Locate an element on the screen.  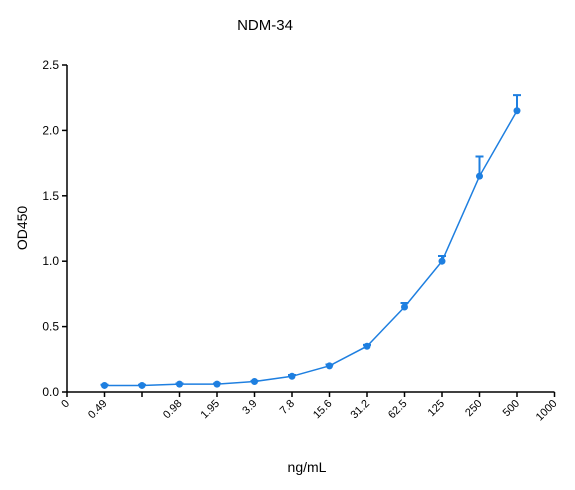
y-tick-label: 1.5 is located at coordinates (50, 196).